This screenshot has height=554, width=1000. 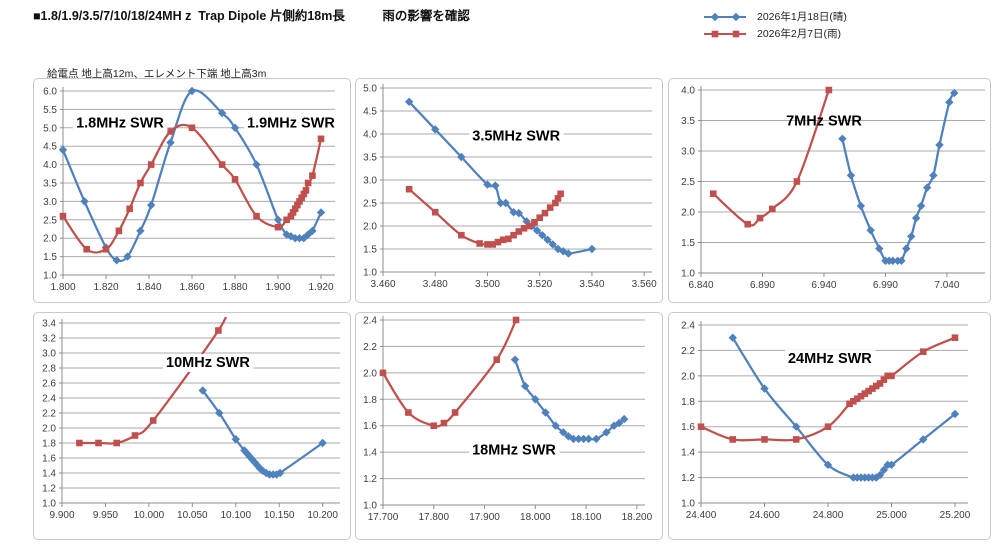 What do you see at coordinates (50, 184) in the screenshot?
I see `y-tick-label: 3.5` at bounding box center [50, 184].